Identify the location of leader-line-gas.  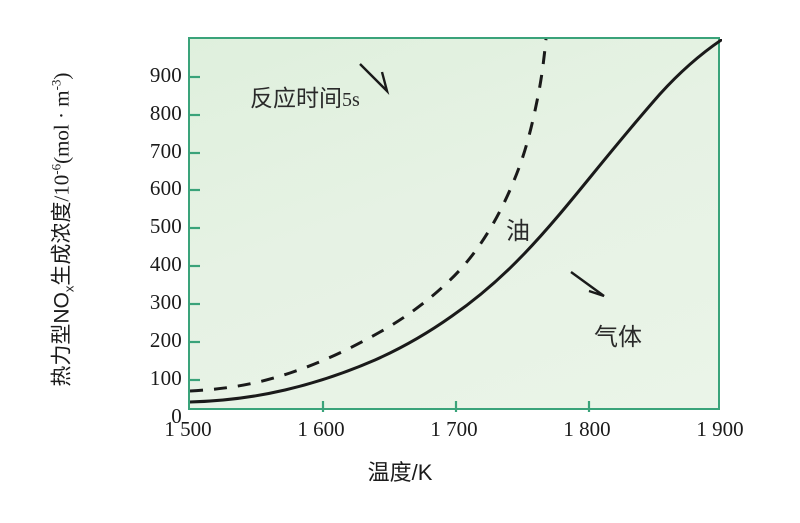
(587, 284).